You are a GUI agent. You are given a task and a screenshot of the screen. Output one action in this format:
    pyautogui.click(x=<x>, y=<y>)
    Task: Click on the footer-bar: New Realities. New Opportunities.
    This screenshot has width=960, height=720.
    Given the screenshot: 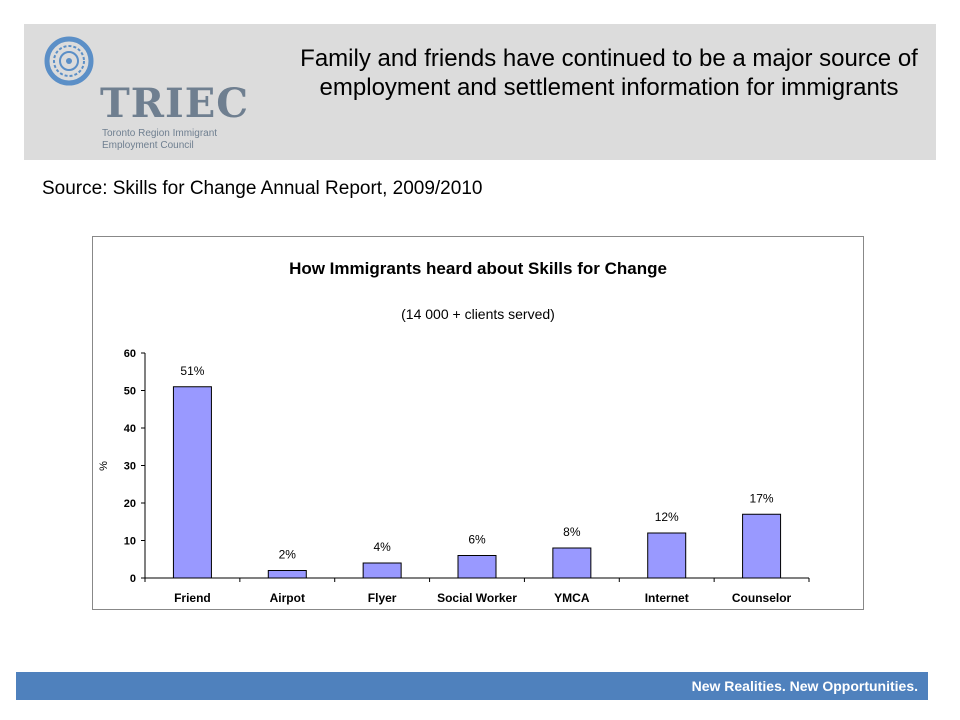 What is the action you would take?
    pyautogui.click(x=472, y=686)
    